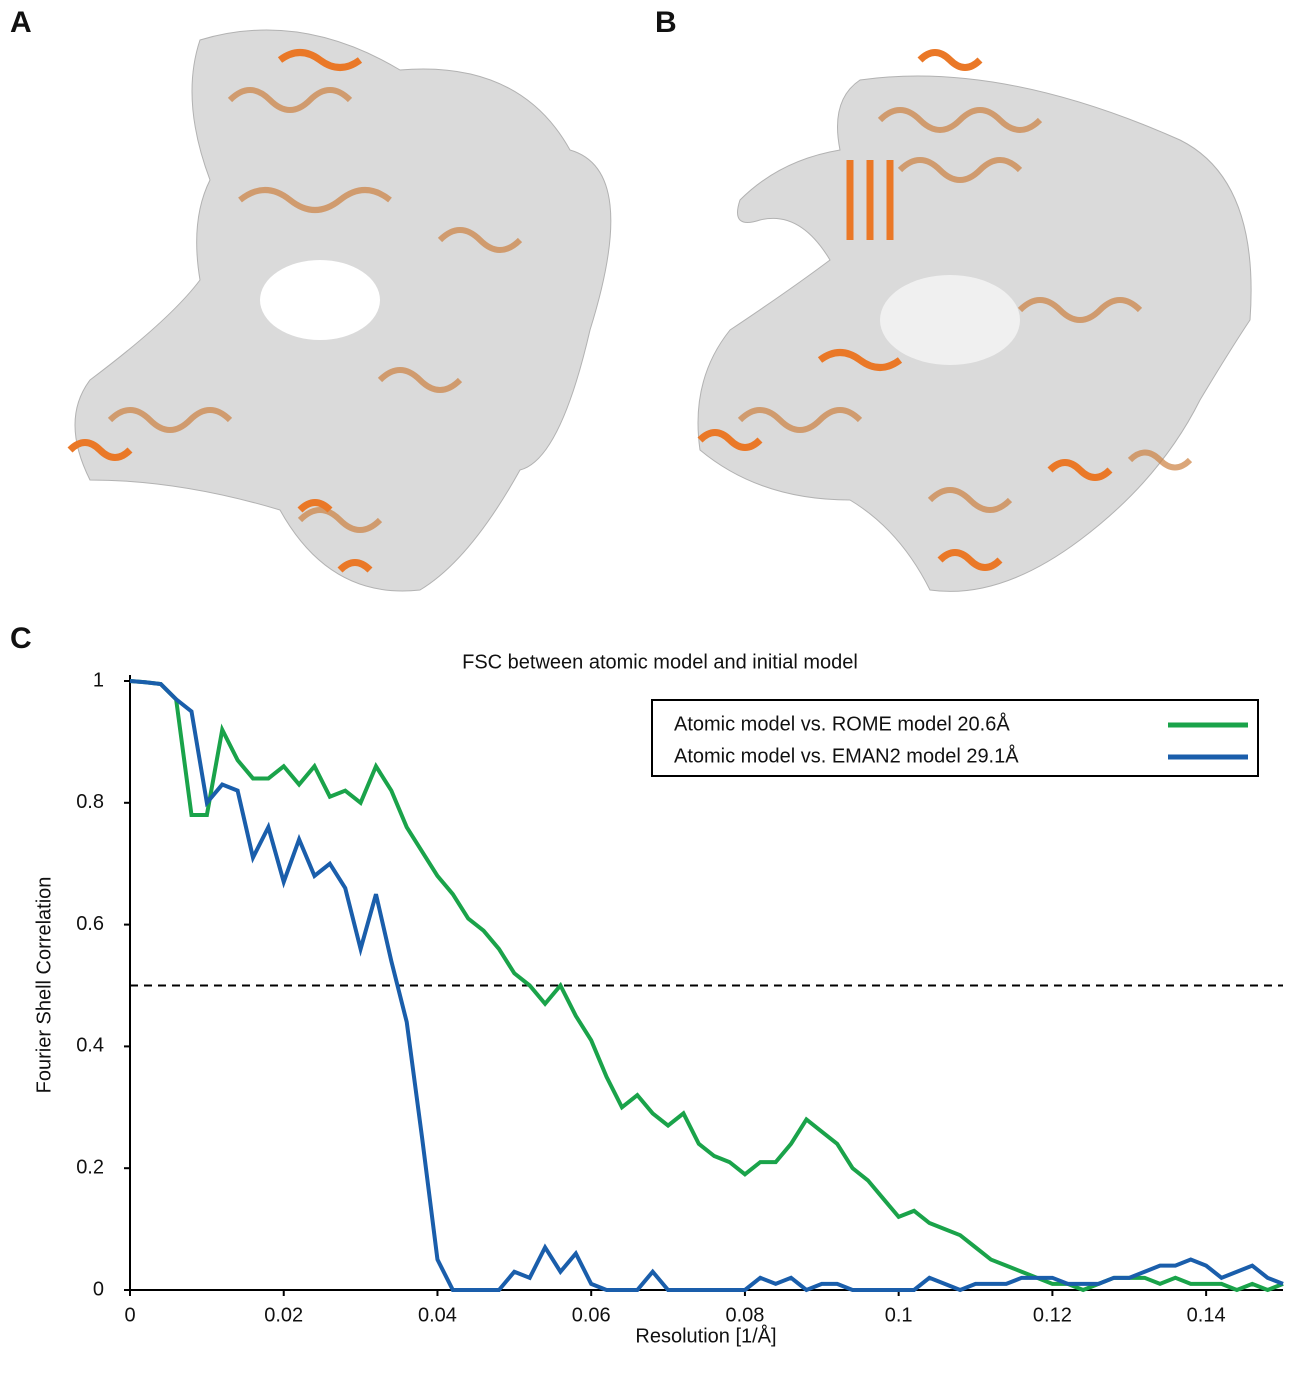  I want to click on x-tick-label: 0.14, so click(1206, 1315).